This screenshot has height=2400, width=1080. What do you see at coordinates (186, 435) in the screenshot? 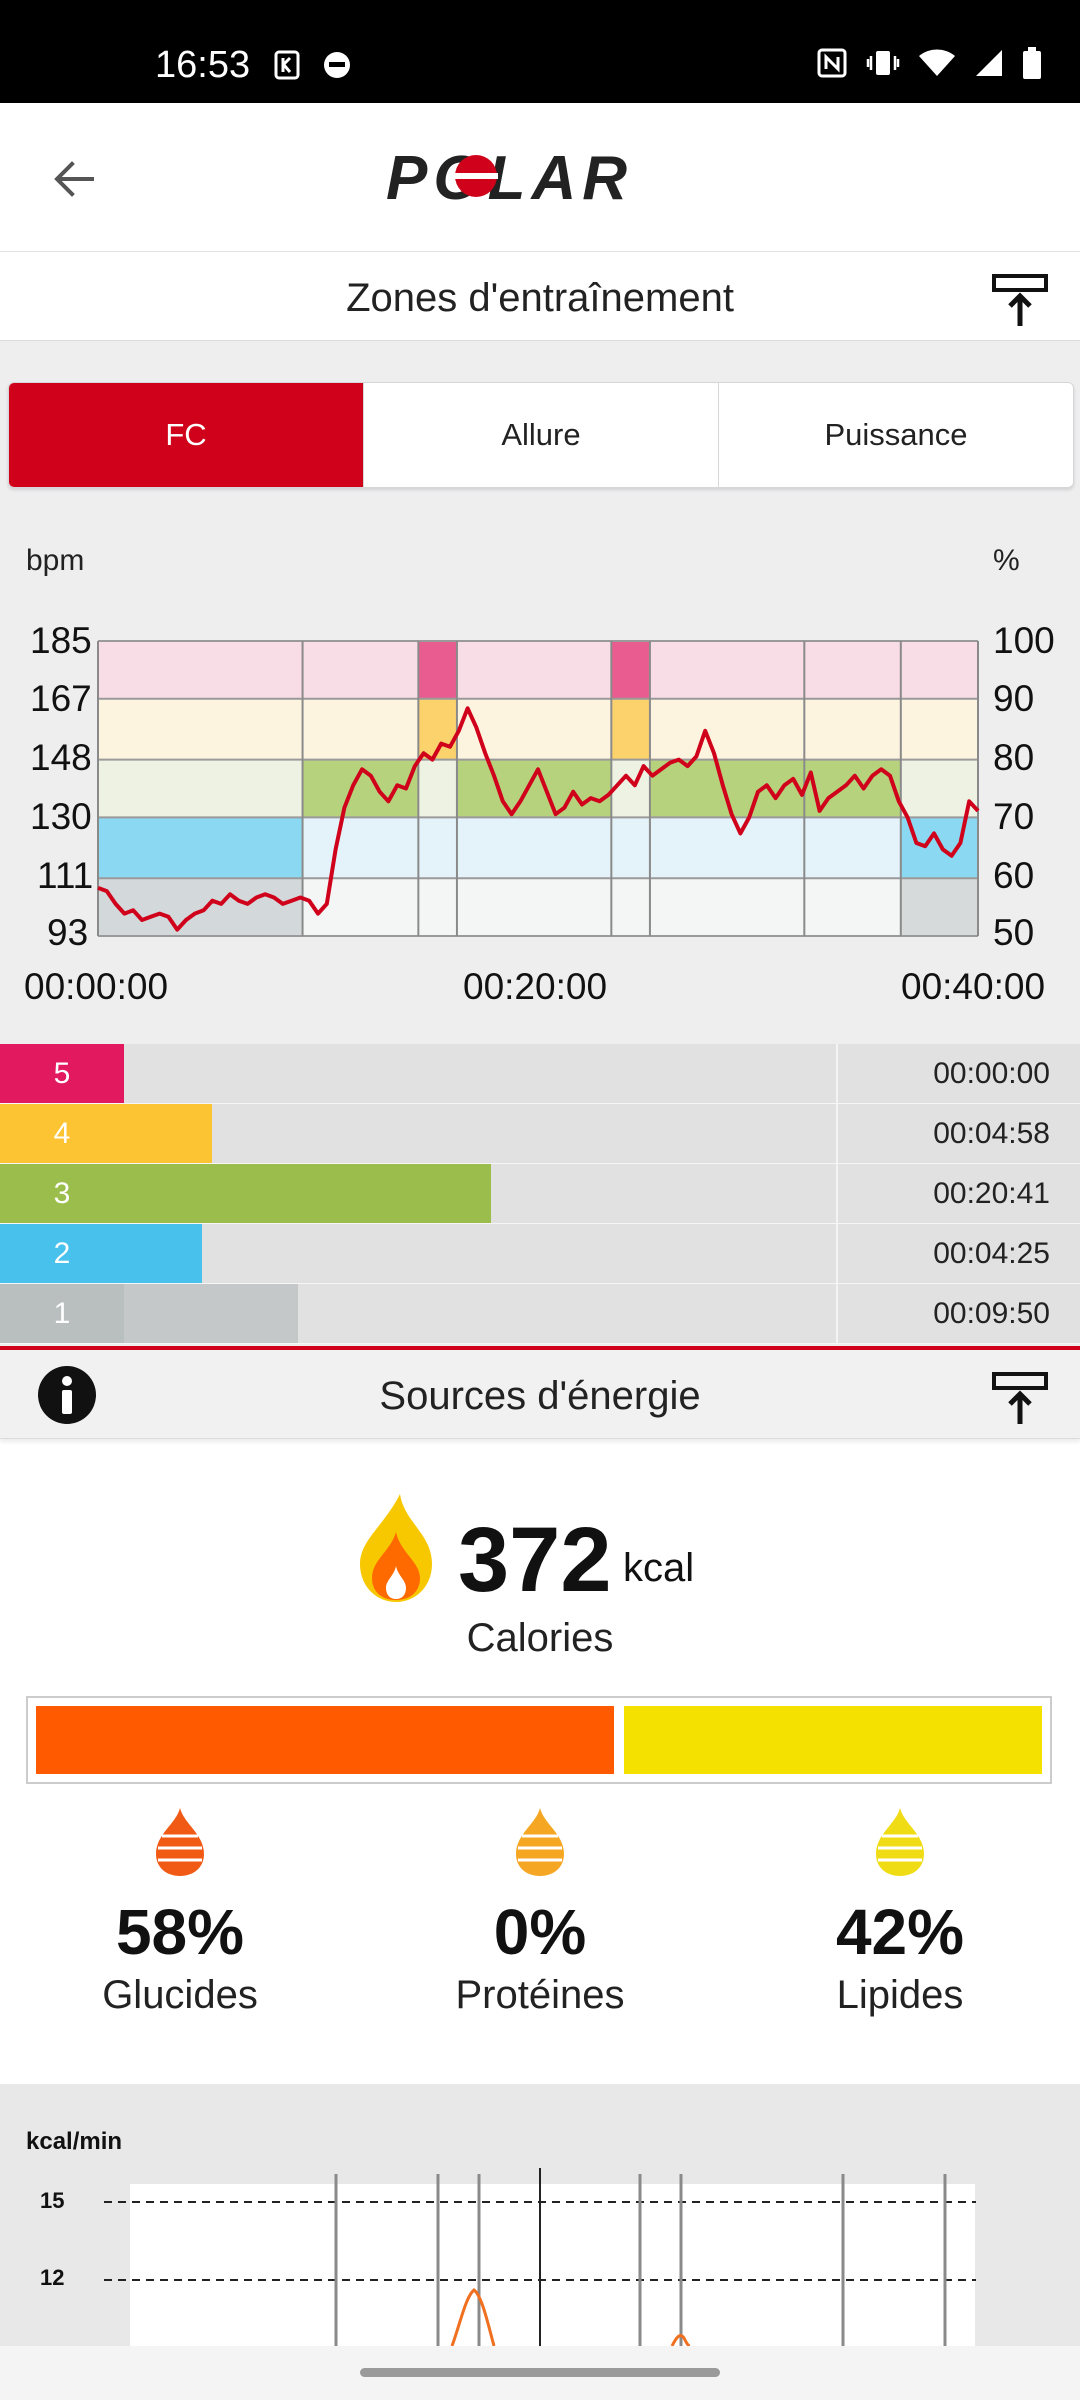
I see `tab-fc: FC` at bounding box center [186, 435].